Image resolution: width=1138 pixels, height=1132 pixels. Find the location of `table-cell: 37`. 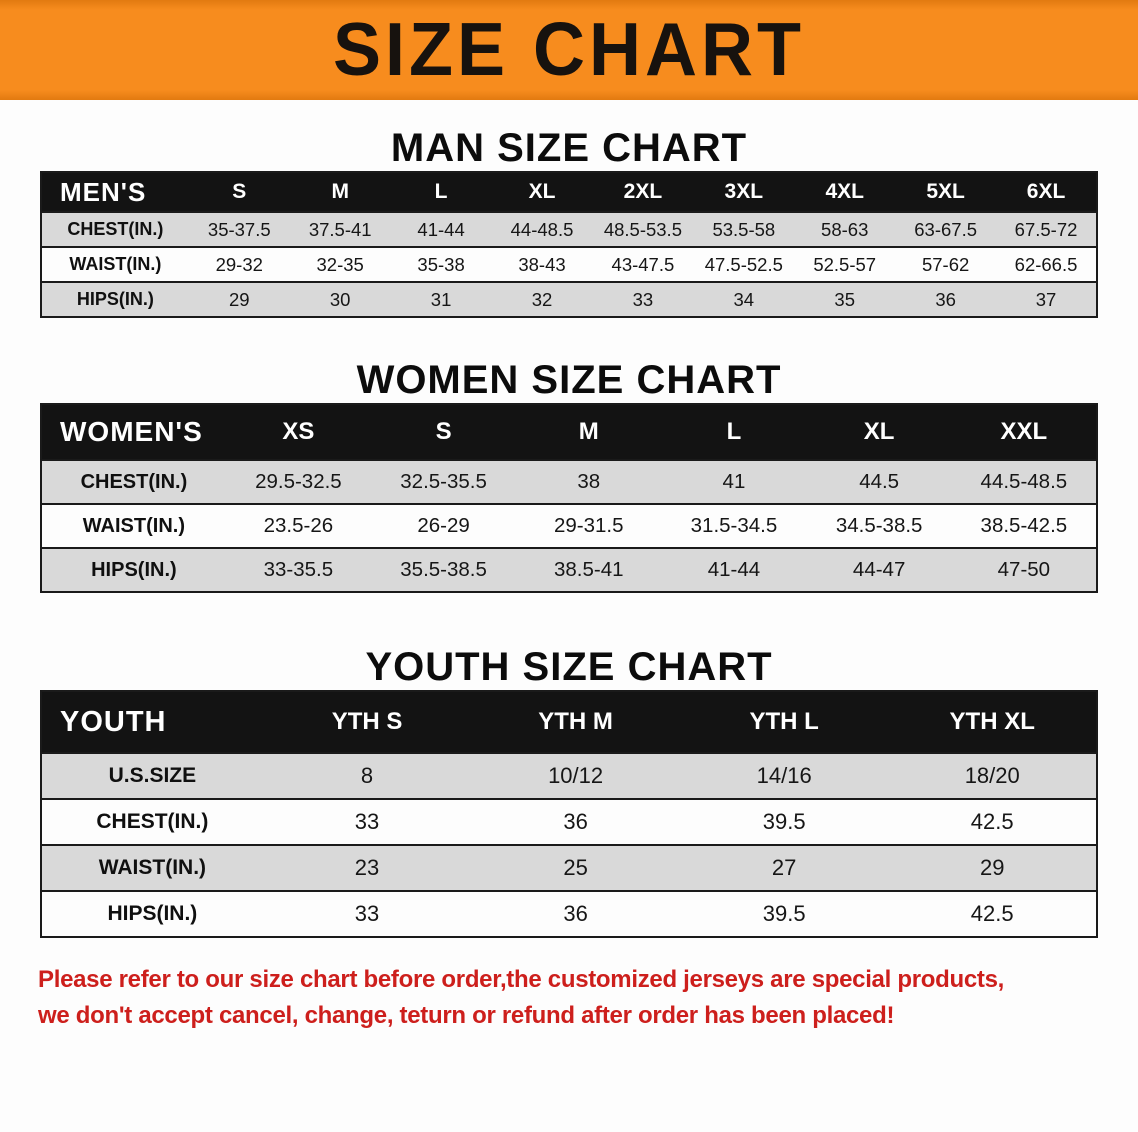

table-cell: 37 is located at coordinates (1046, 299).